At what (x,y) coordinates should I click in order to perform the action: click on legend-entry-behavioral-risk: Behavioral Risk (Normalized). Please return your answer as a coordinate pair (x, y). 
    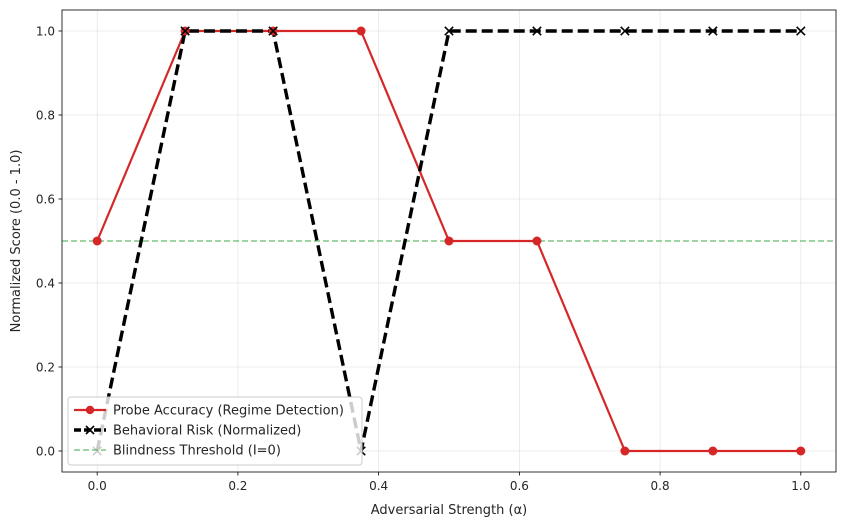
    Looking at the image, I should click on (187, 431).